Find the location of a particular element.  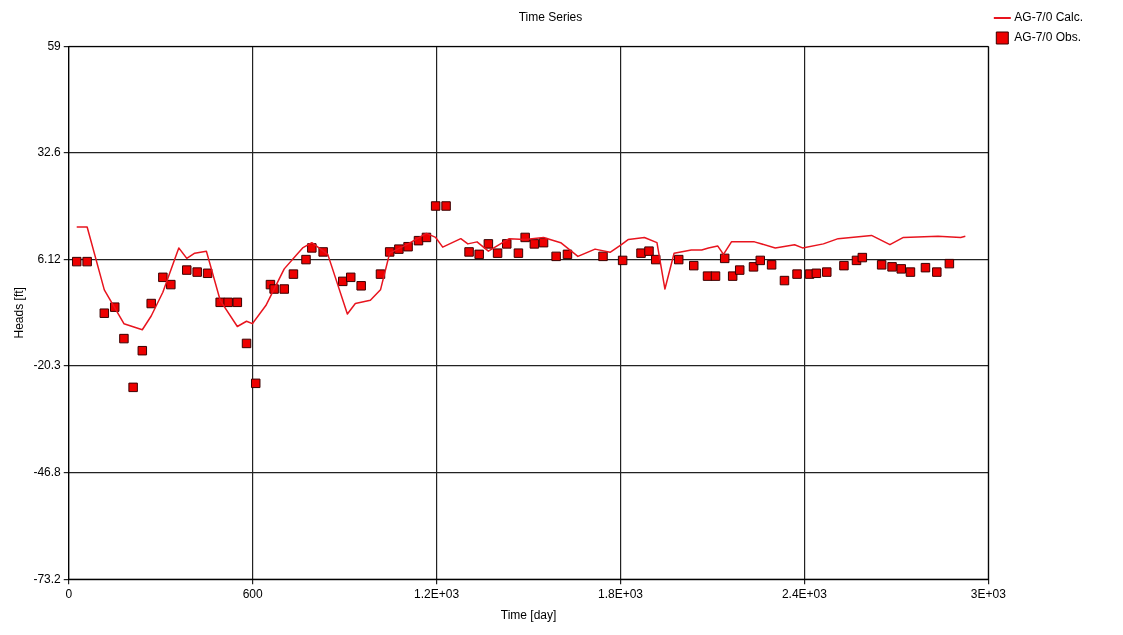

legend-label: AG-7/0 Obs. is located at coordinates (1048, 37).